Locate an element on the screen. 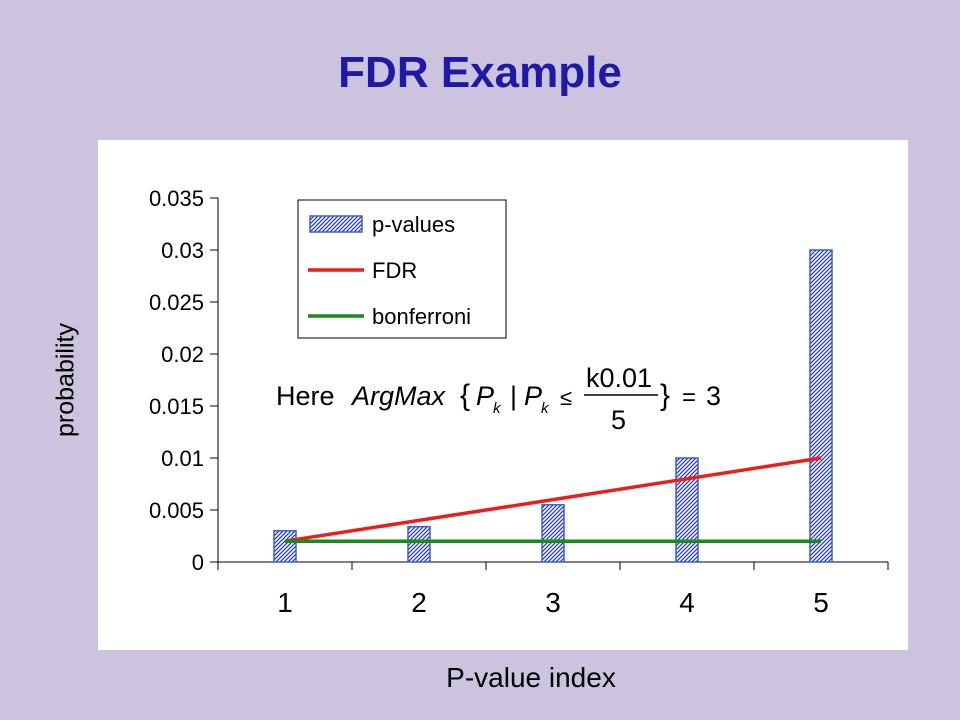 The image size is (960, 720). formula-close-brace: } is located at coordinates (665, 395).